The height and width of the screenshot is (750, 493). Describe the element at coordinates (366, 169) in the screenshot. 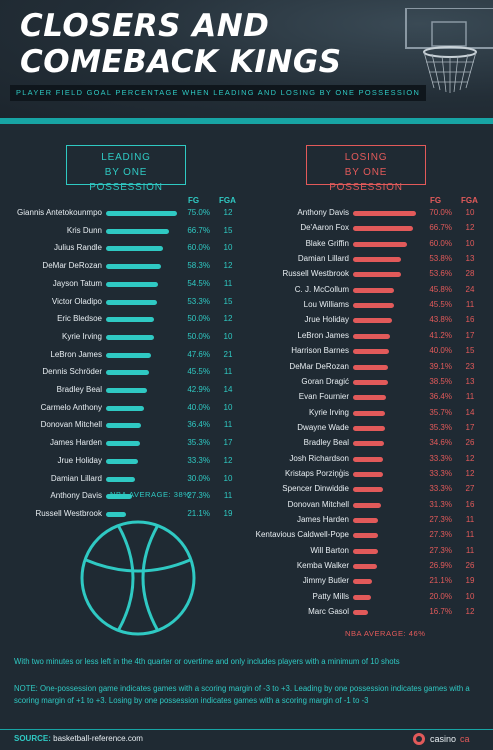

I see `losing-label: LOSING BY ONE POSSESSION` at that location.